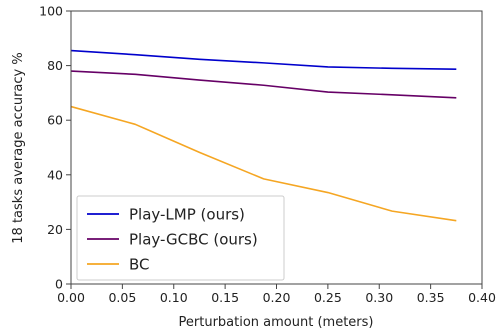 Image resolution: width=500 pixels, height=332 pixels. Describe the element at coordinates (263, 84) in the screenshot. I see `series-line-play-gcbc-ours` at that location.